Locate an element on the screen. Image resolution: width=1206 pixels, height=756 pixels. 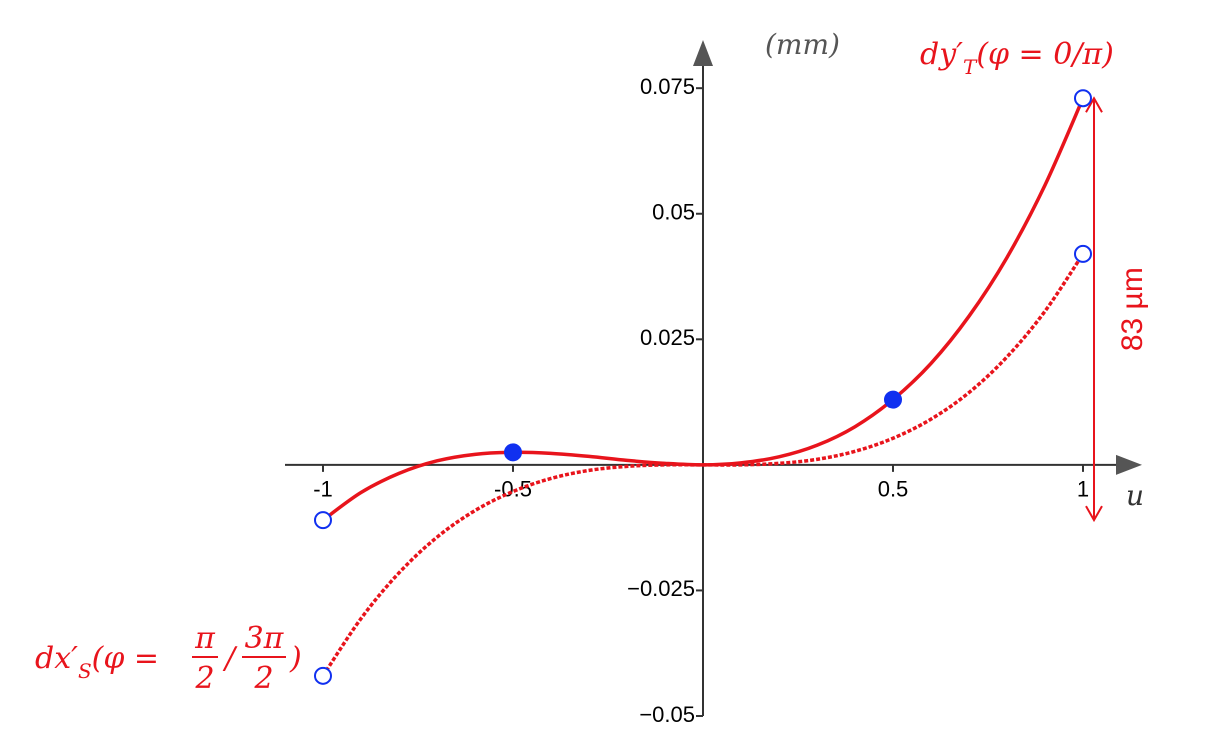
x-tick-label: 1 is located at coordinates (1083, 489).